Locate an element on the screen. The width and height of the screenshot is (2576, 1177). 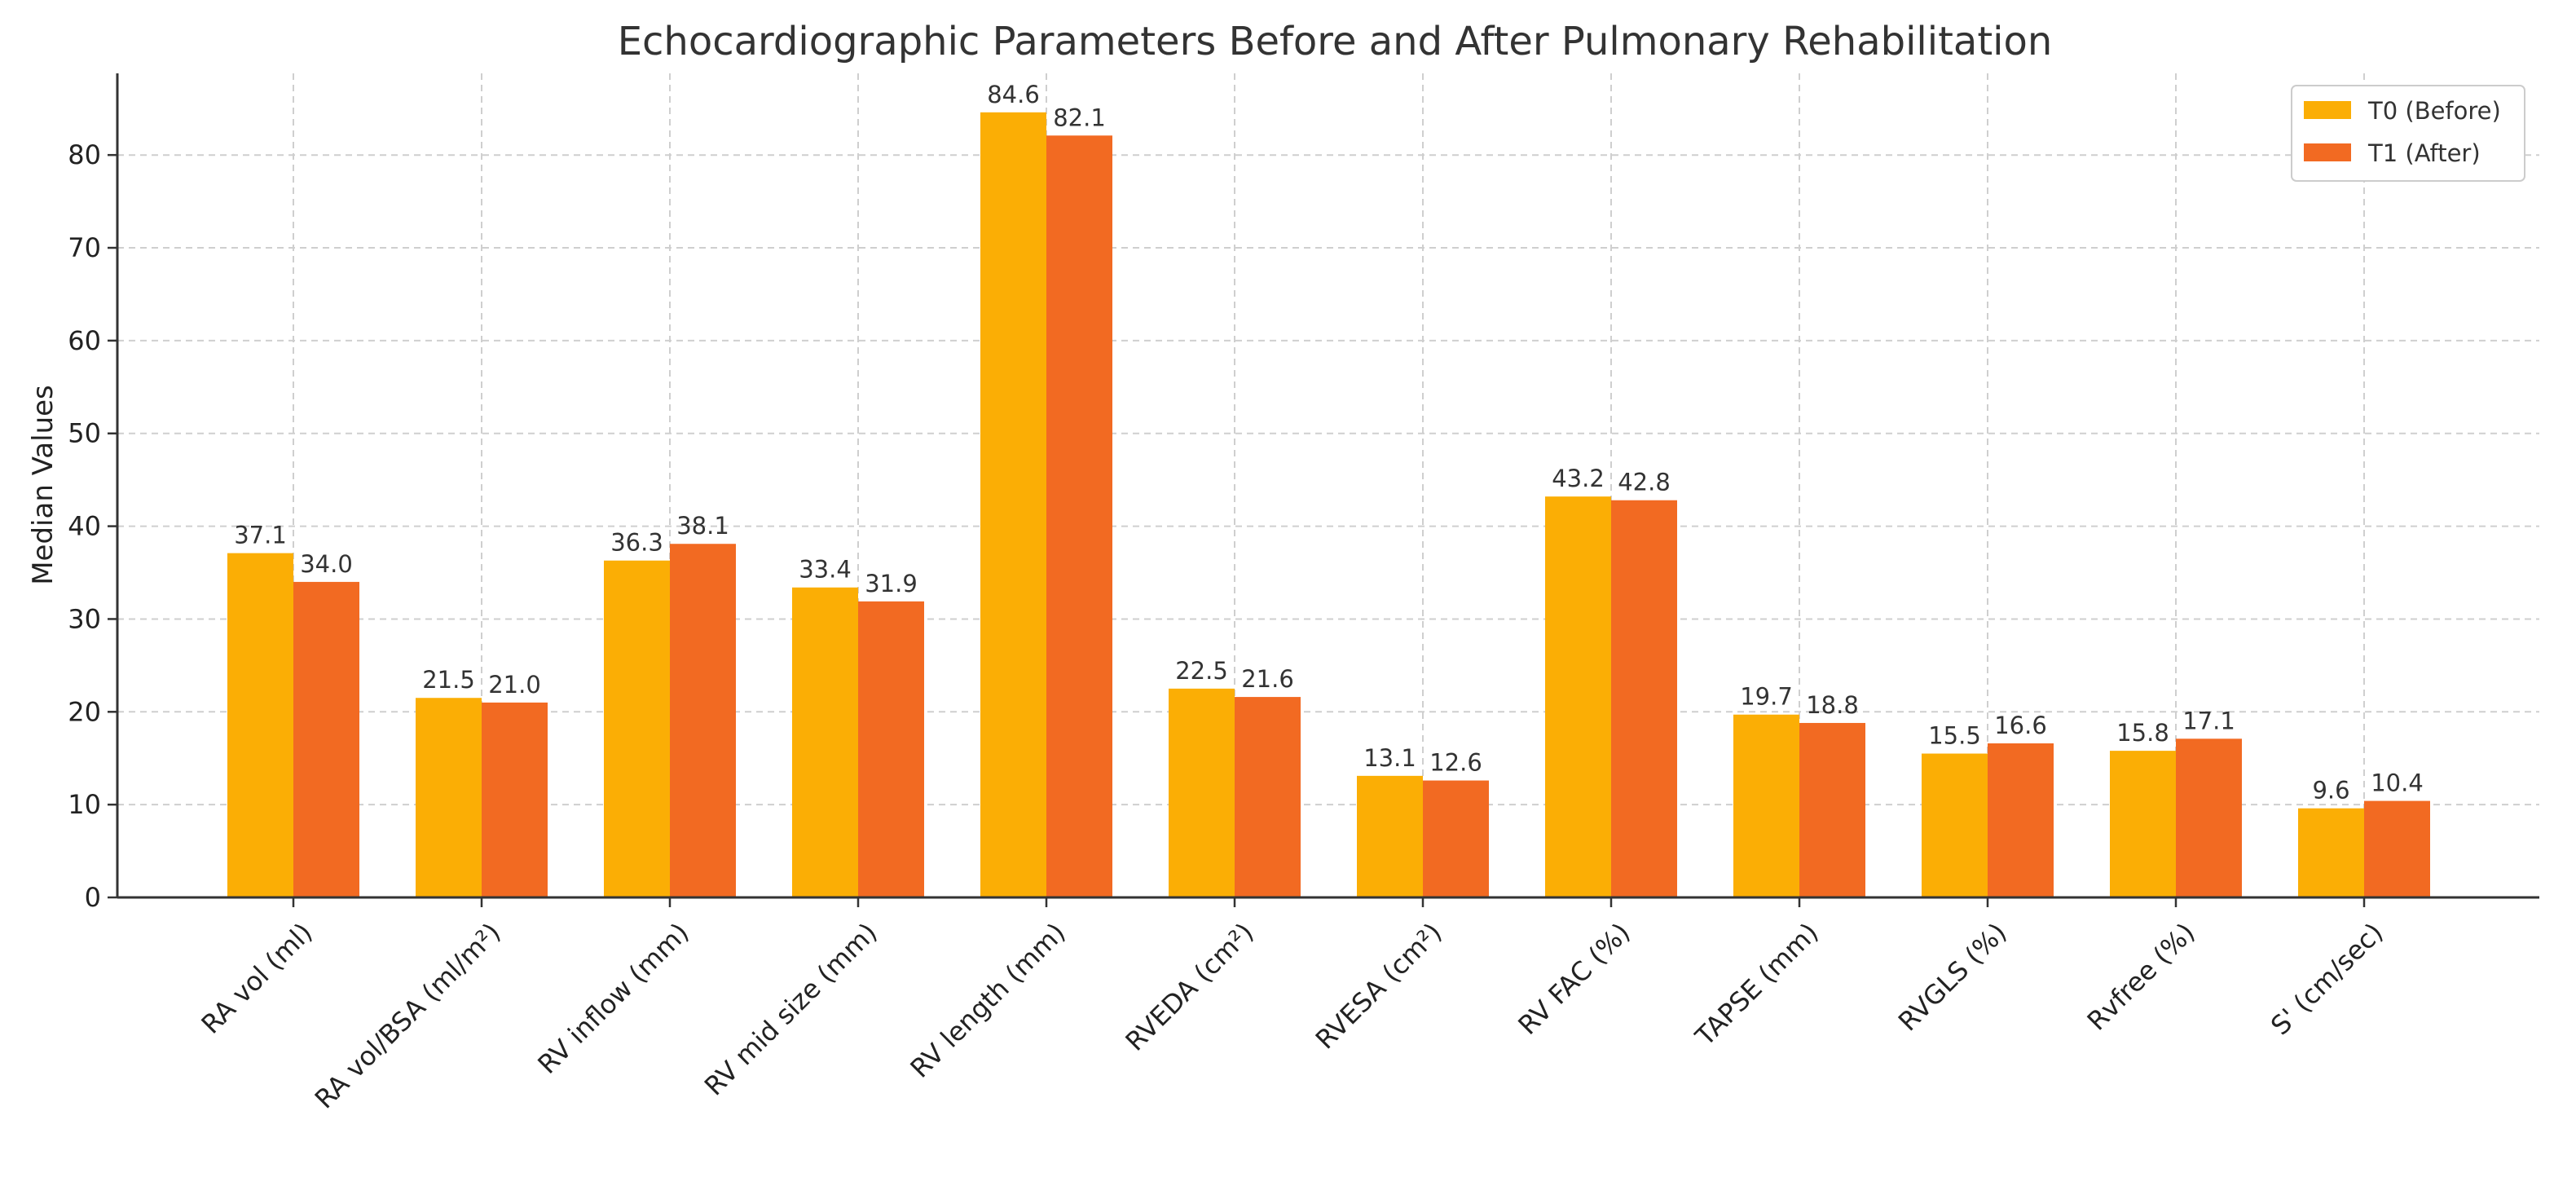
data-label-t0-10: 15.8 is located at coordinates (2142, 733).